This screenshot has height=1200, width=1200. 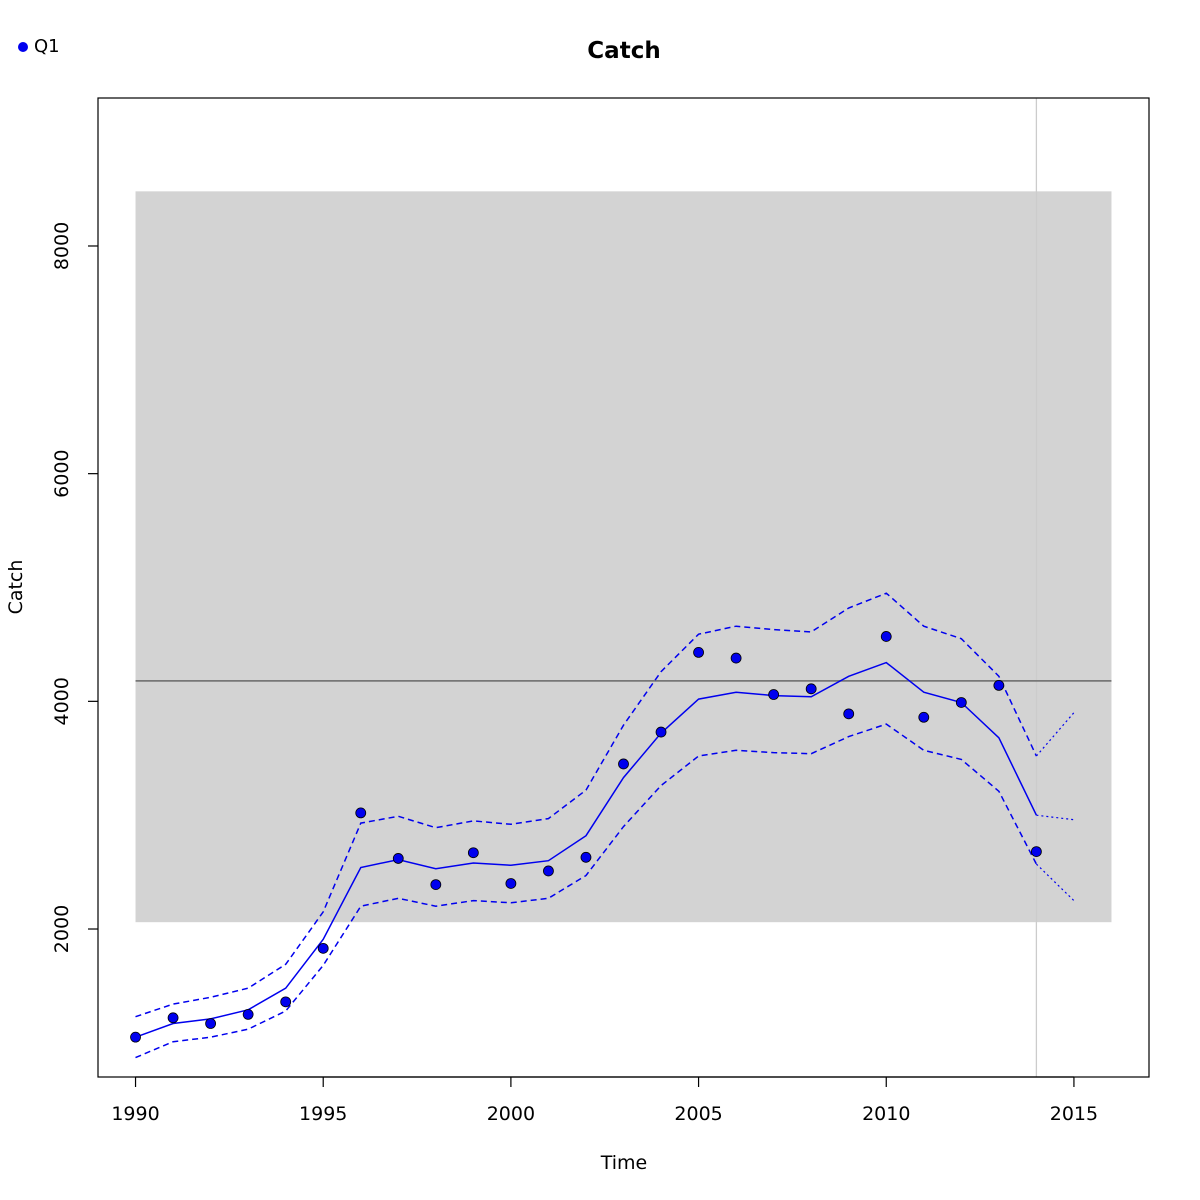 I want to click on y-axis-label: Catch, so click(x=16, y=587).